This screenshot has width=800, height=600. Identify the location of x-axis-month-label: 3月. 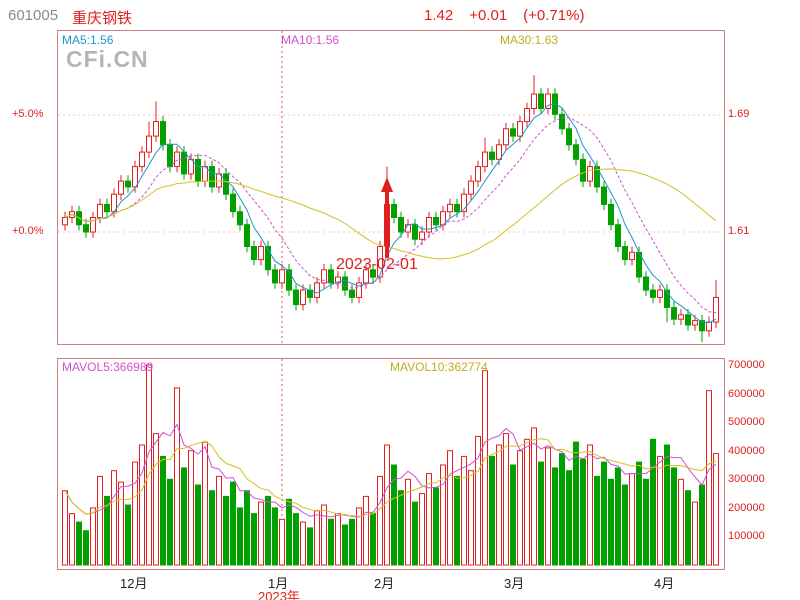
(514, 583).